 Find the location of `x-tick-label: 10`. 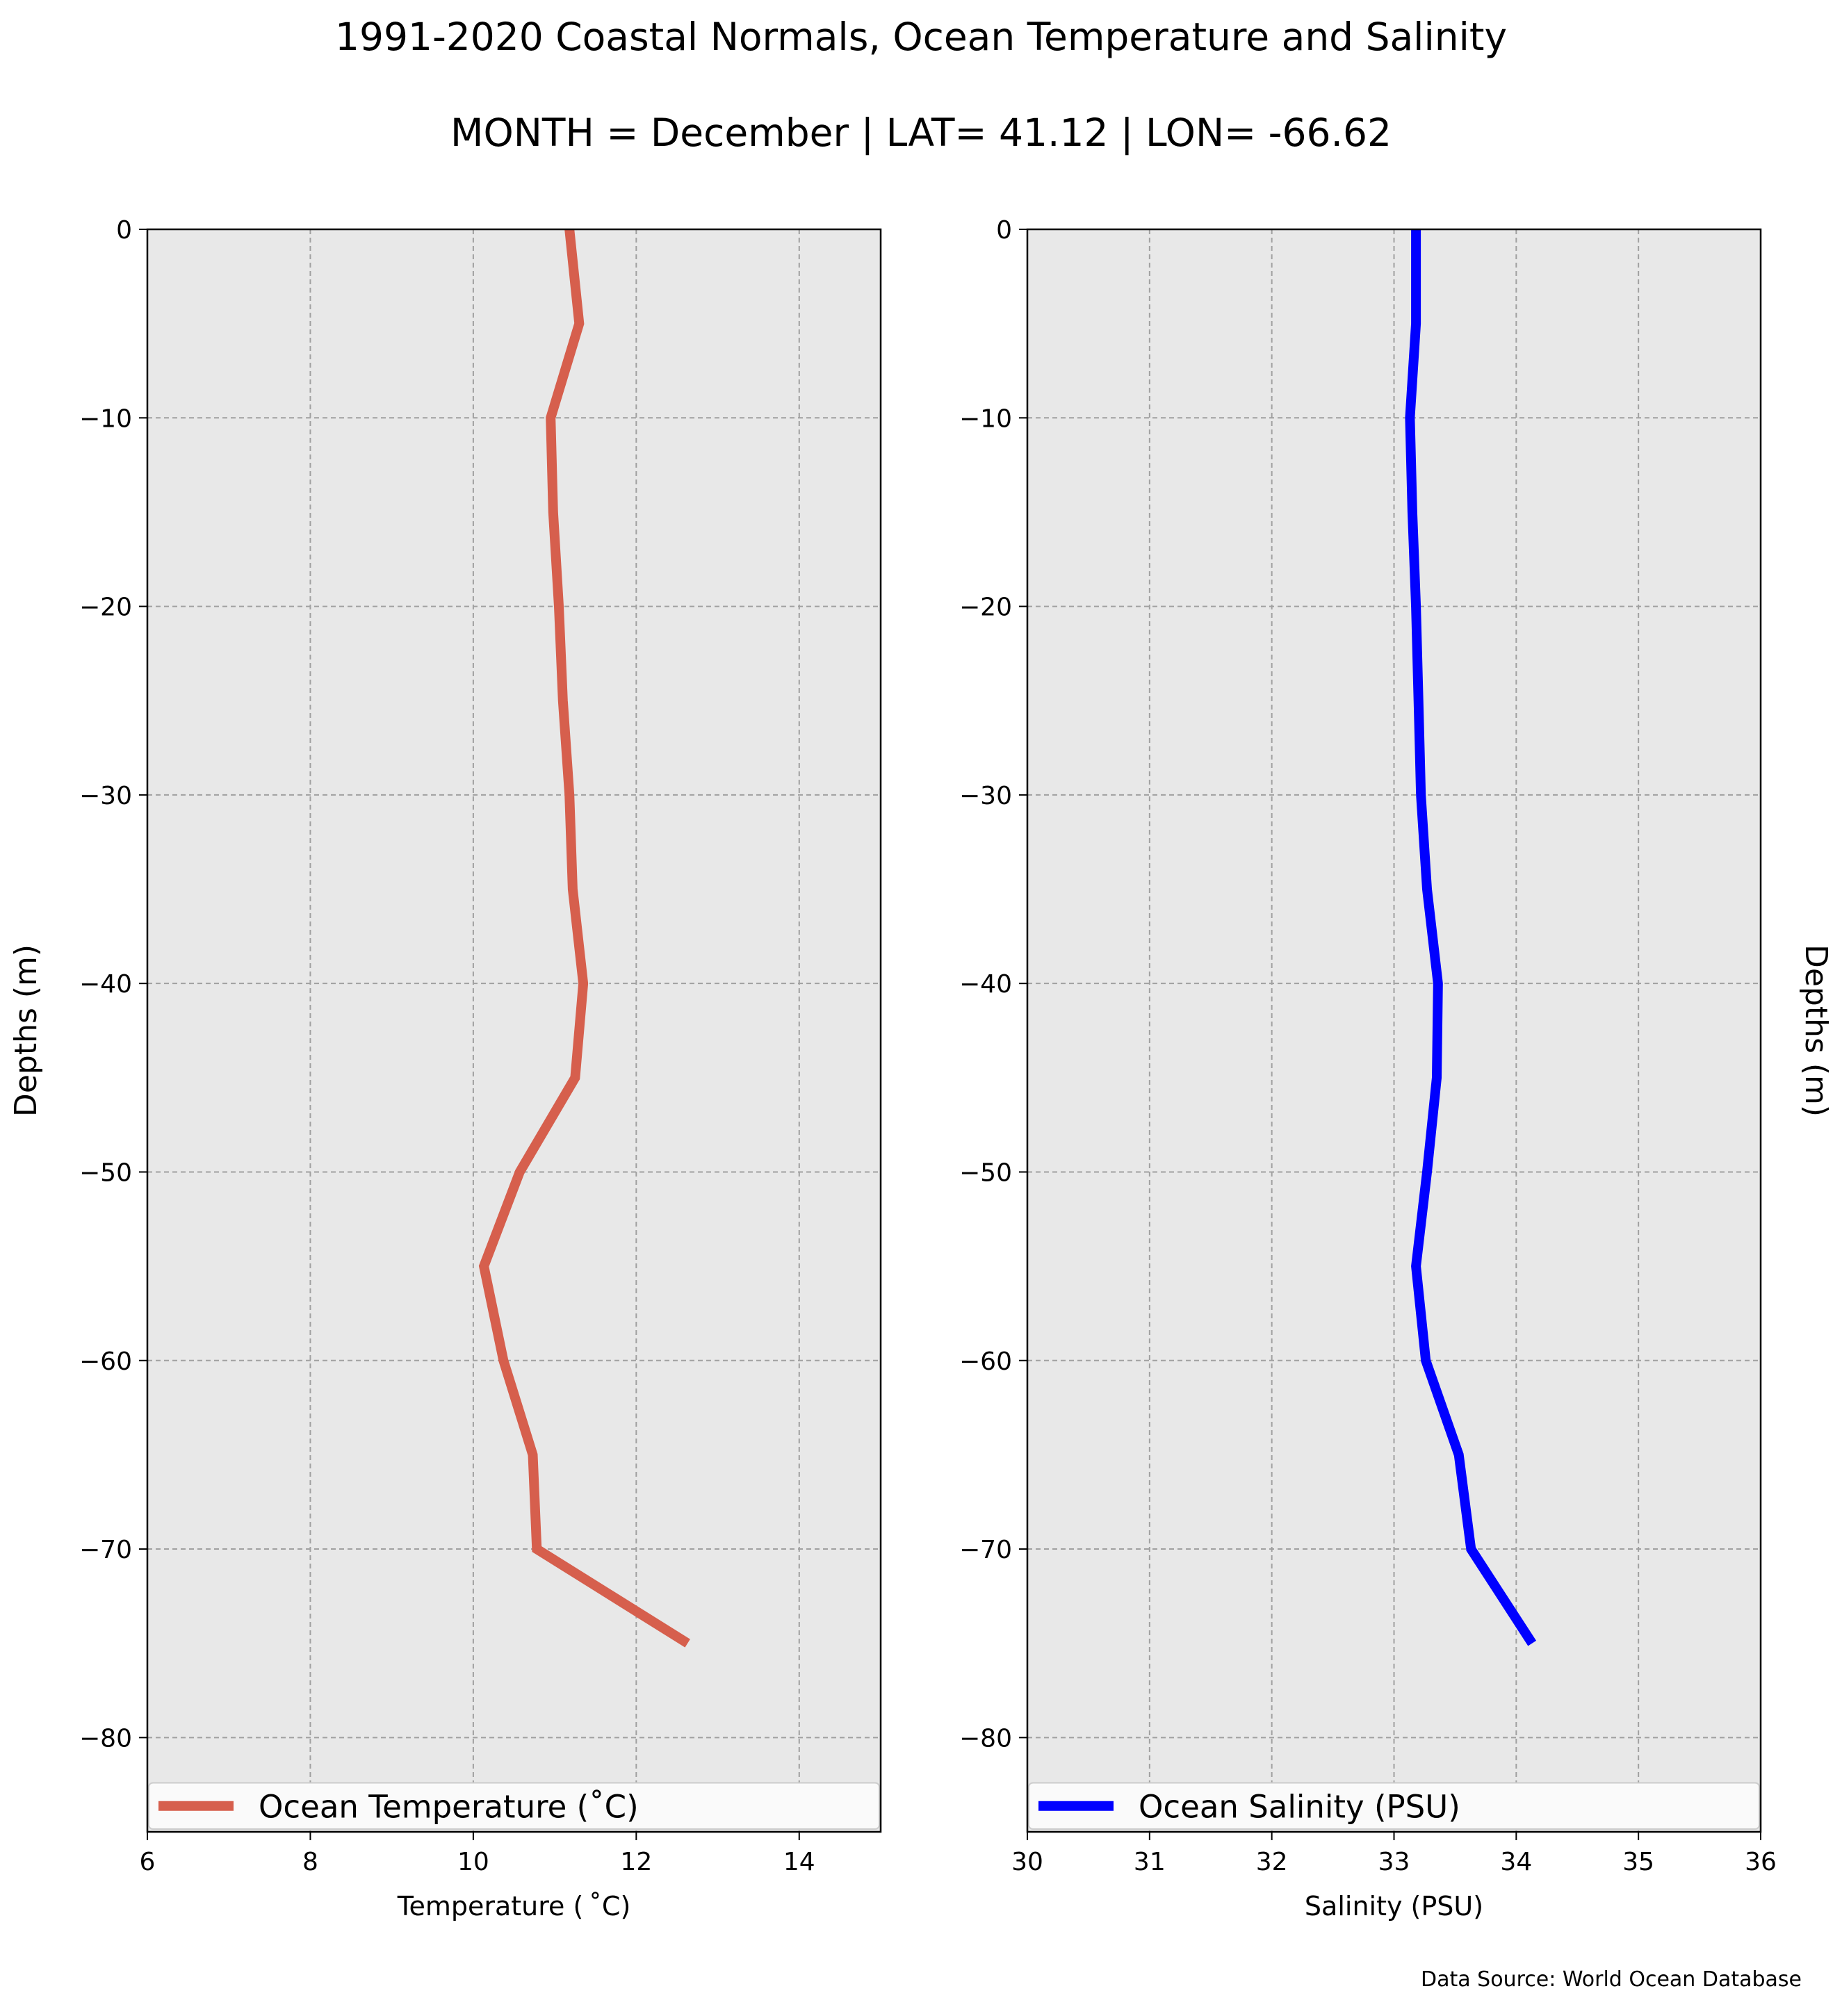

x-tick-label: 10 is located at coordinates (473, 1862).